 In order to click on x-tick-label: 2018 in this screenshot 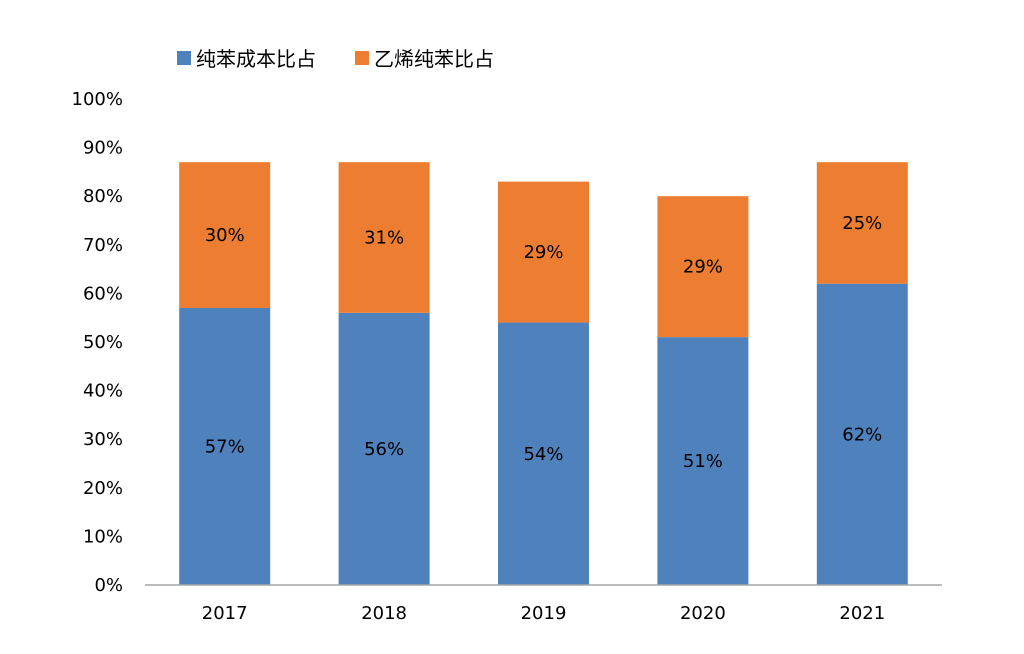, I will do `click(384, 613)`.